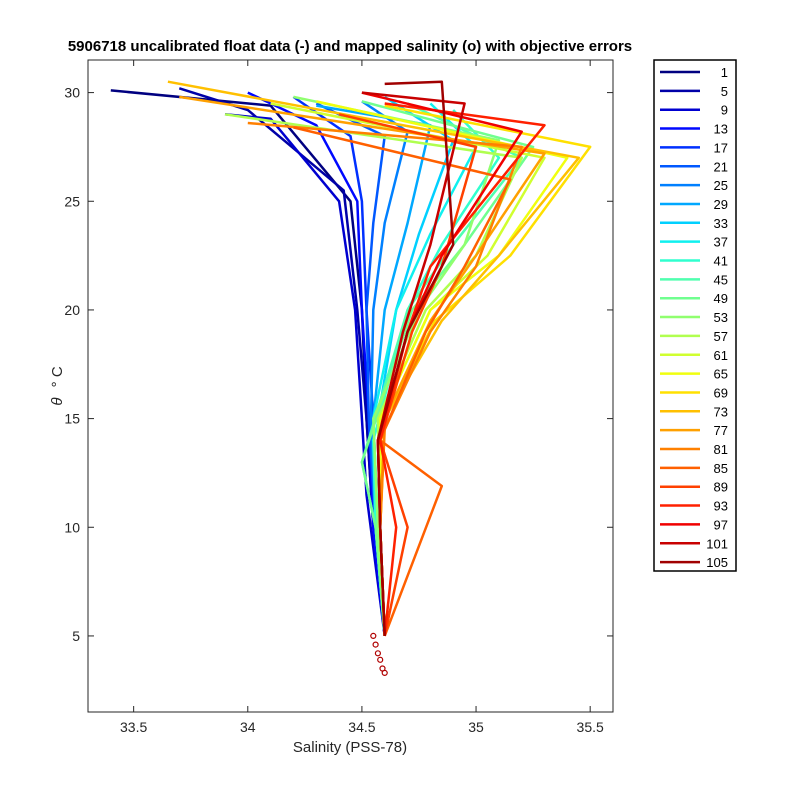  I want to click on y-tick-label: 25, so click(72, 201).